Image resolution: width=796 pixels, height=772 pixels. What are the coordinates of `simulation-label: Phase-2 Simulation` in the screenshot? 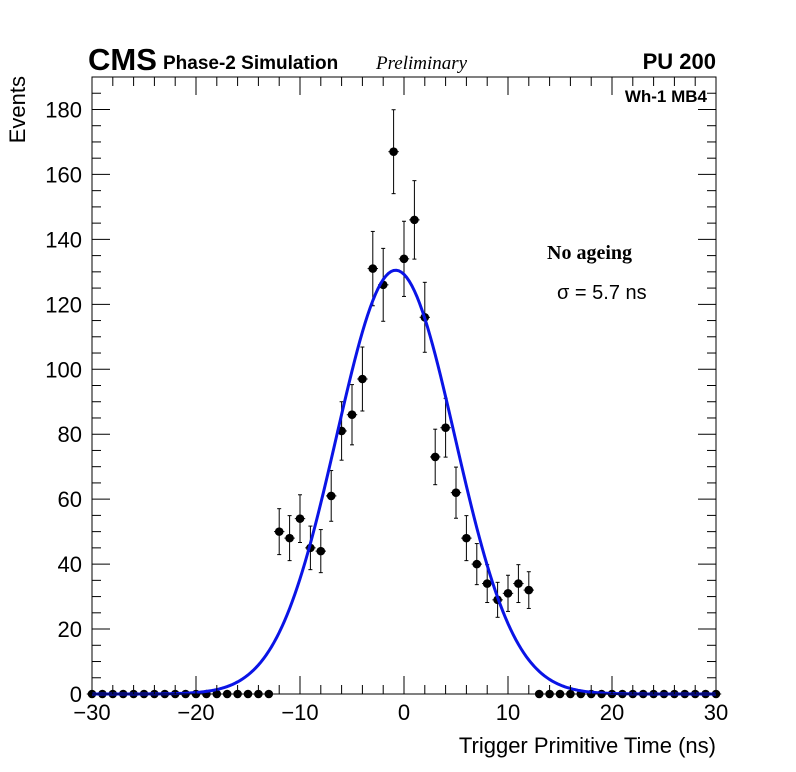 It's located at (250, 63).